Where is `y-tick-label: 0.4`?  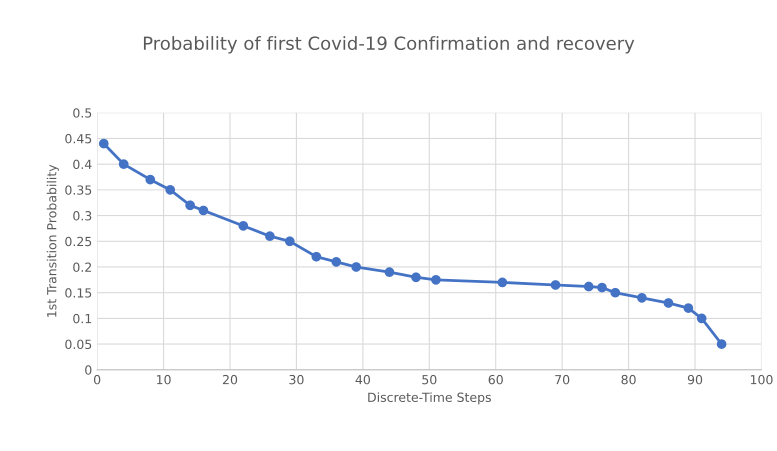
y-tick-label: 0.4 is located at coordinates (82, 165).